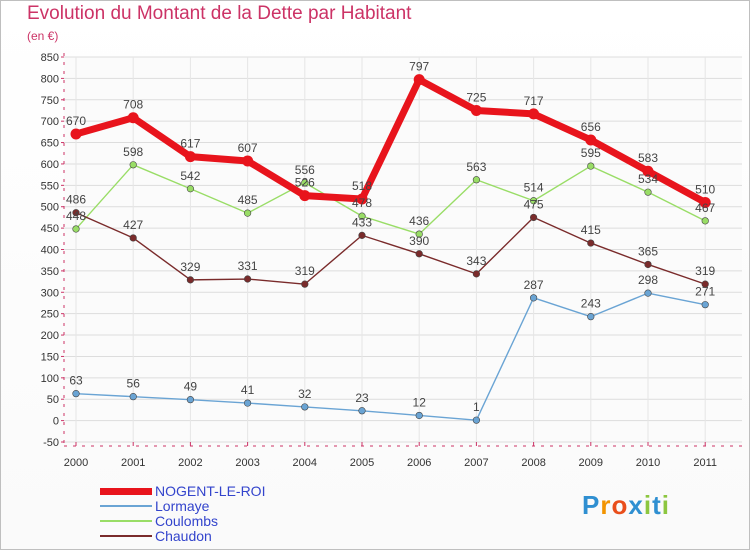  What do you see at coordinates (305, 463) in the screenshot?
I see `x-tick-label: 2004` at bounding box center [305, 463].